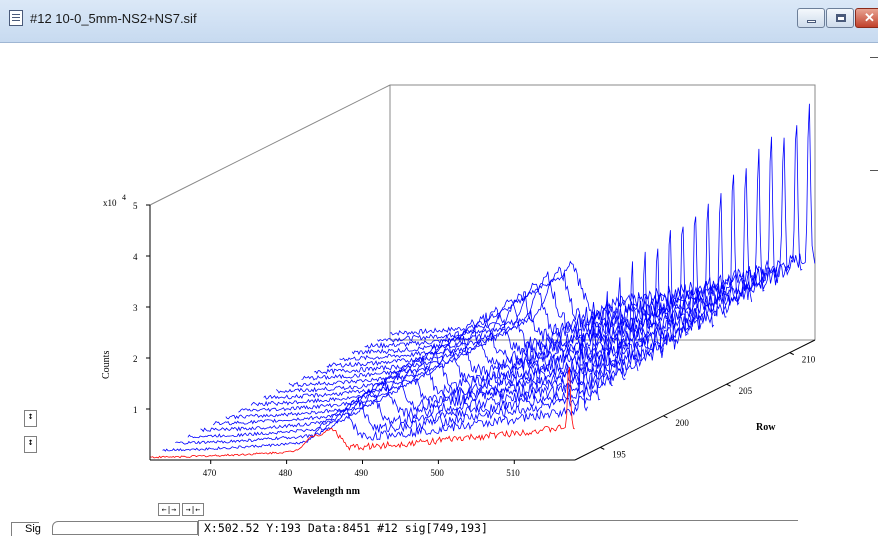 Image resolution: width=878 pixels, height=536 pixels. What do you see at coordinates (869, 17) in the screenshot?
I see `close-icon: ✕` at bounding box center [869, 17].